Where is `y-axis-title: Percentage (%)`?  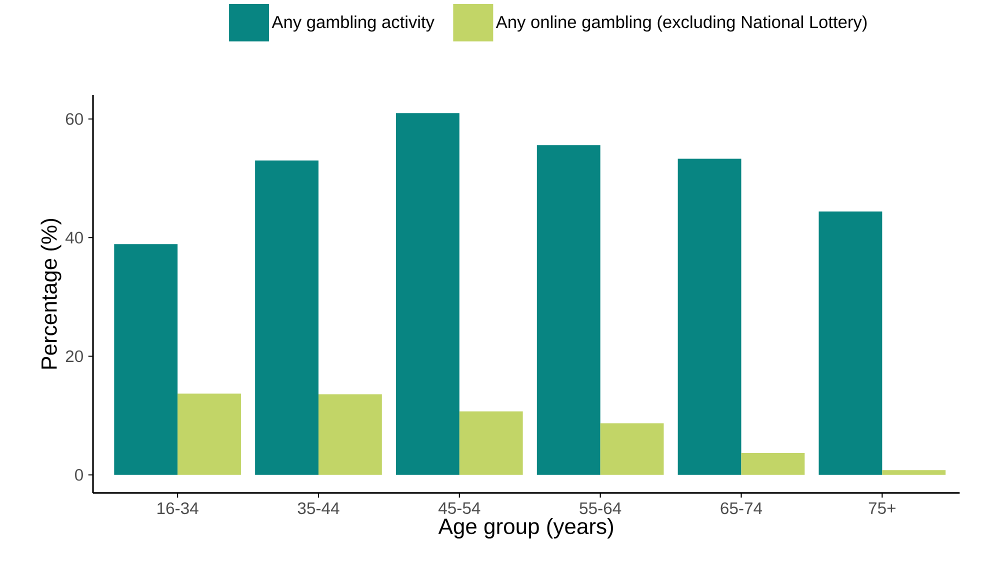 y-axis-title: Percentage (%) is located at coordinates (51, 293).